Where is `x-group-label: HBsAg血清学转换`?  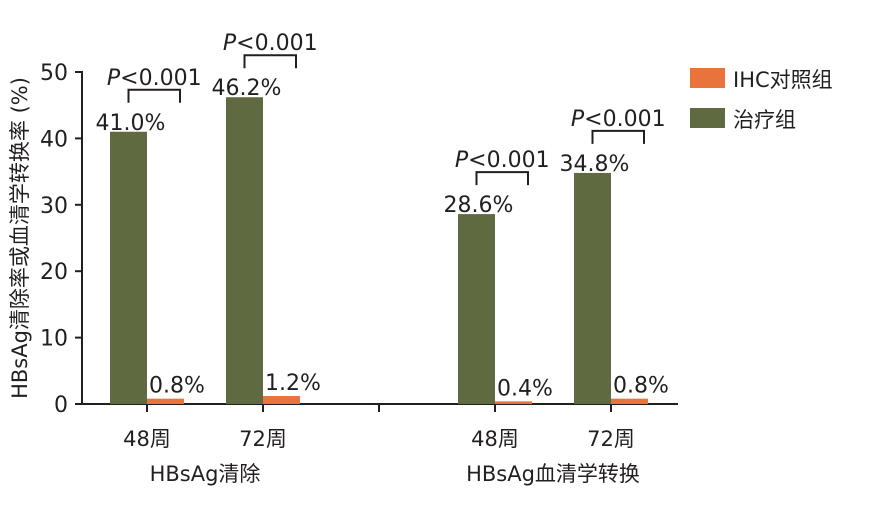
x-group-label: HBsAg血清学转换 is located at coordinates (553, 474).